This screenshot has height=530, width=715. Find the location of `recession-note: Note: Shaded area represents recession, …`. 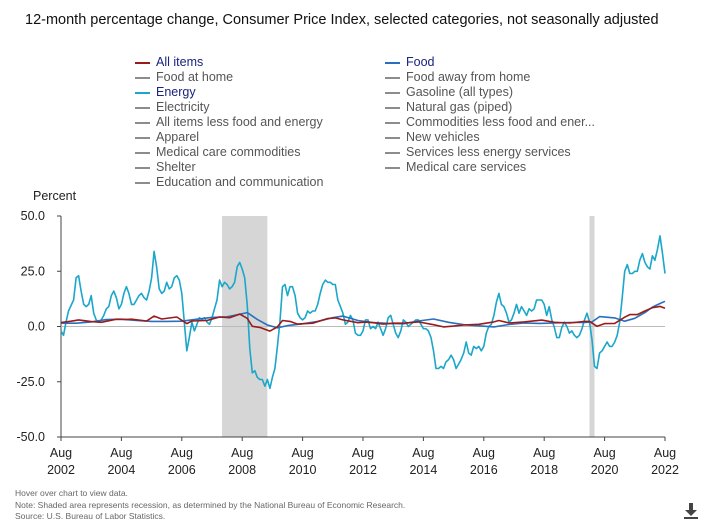

recession-note: Note: Shaded area represents recession, … is located at coordinates (210, 504).